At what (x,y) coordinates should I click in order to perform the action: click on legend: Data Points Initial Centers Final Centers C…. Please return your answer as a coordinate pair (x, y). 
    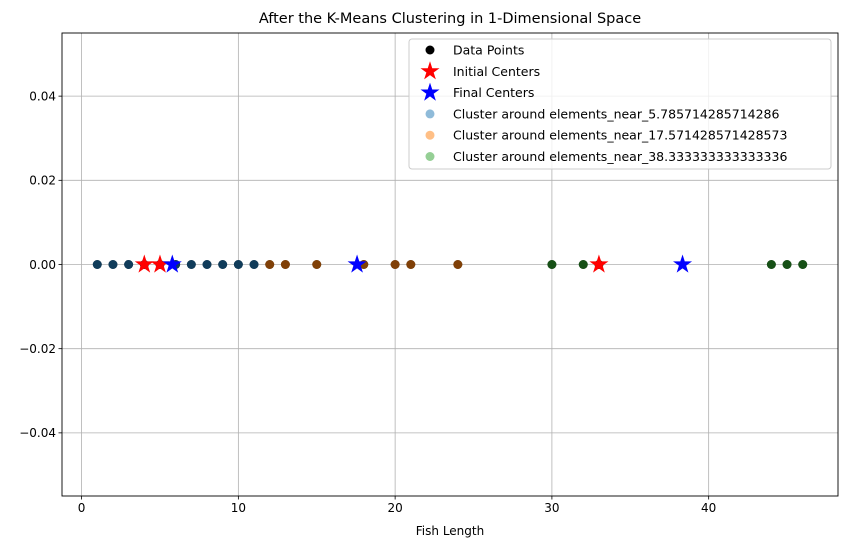
    Looking at the image, I should click on (620, 104).